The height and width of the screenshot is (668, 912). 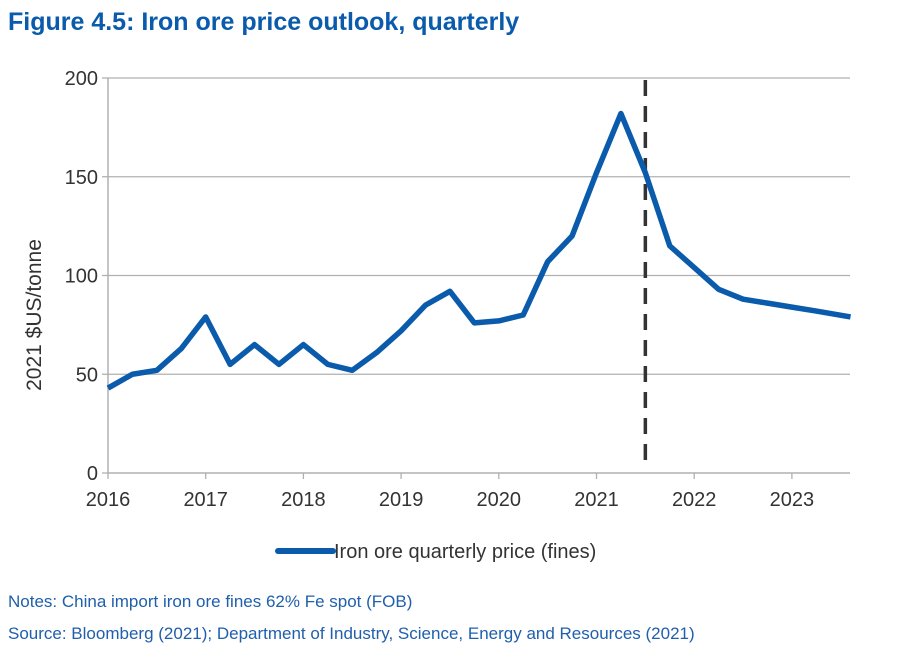 What do you see at coordinates (596, 500) in the screenshot?
I see `x-tick-label: 2021` at bounding box center [596, 500].